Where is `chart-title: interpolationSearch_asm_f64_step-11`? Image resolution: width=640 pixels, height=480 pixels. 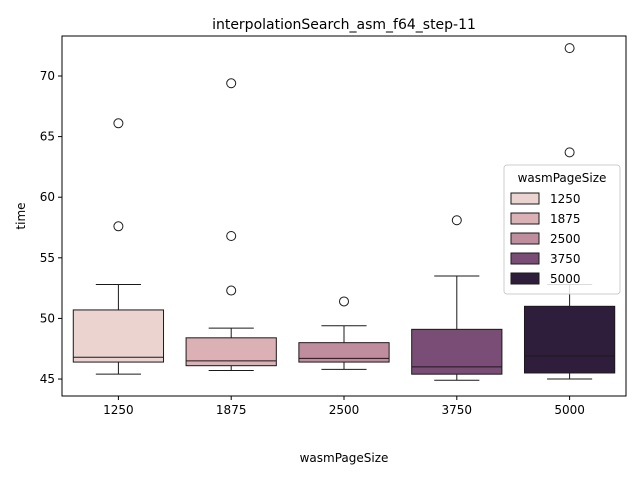
chart-title: interpolationSearch_asm_f64_step-11 is located at coordinates (344, 25).